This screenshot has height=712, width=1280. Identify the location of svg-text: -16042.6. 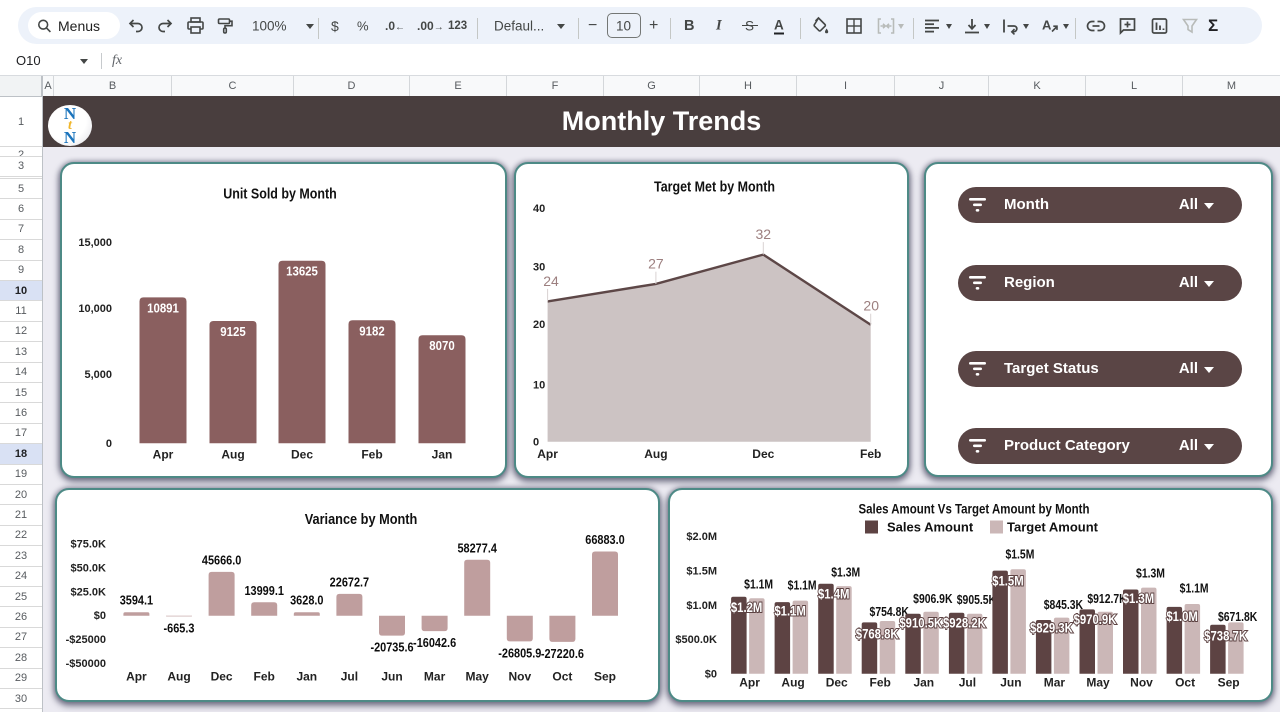
(434, 642).